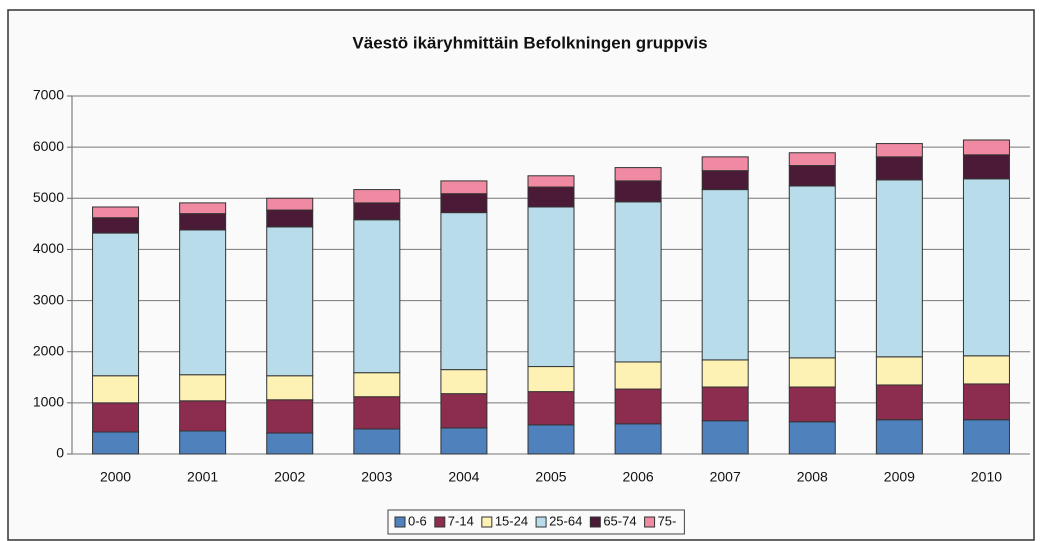  I want to click on legend-label: 75-, so click(667, 520).